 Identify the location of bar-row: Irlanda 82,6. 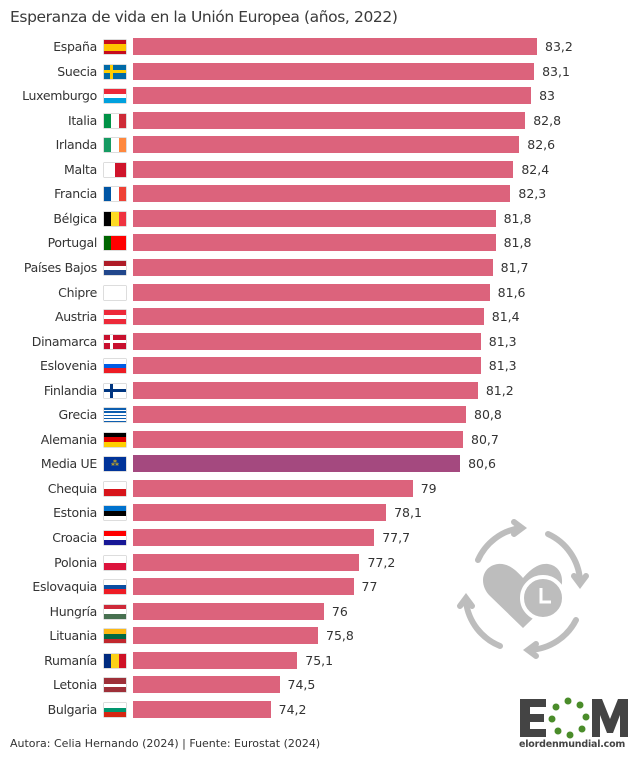
(320, 145).